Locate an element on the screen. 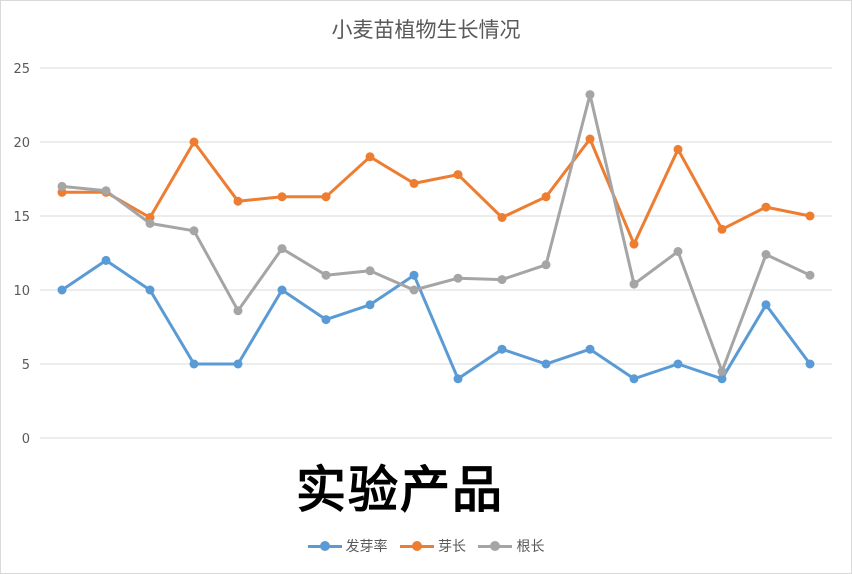 This screenshot has height=574, width=852. legend-item: 发芽率 is located at coordinates (347, 546).